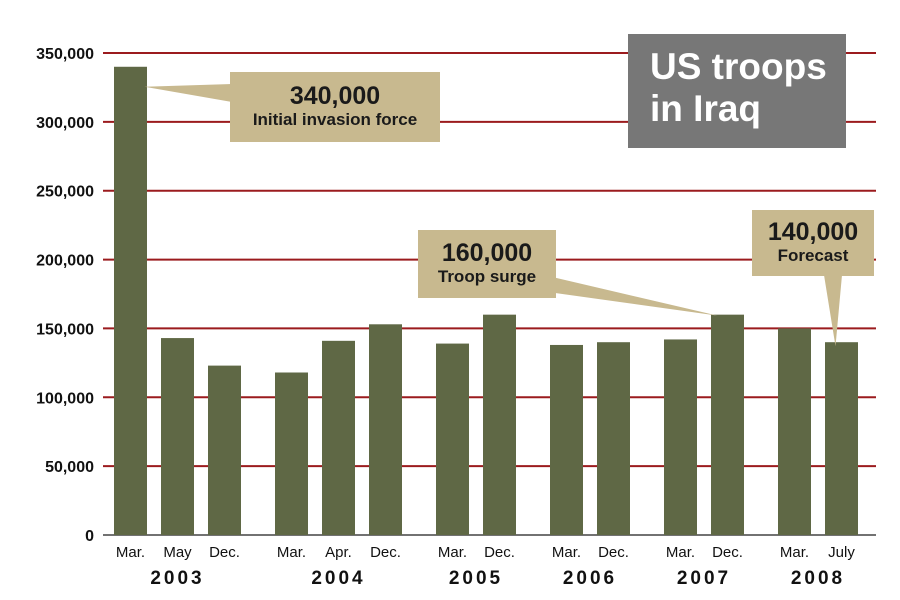  I want to click on callout-troop-surge: 160,000 Troop surge, so click(487, 264).